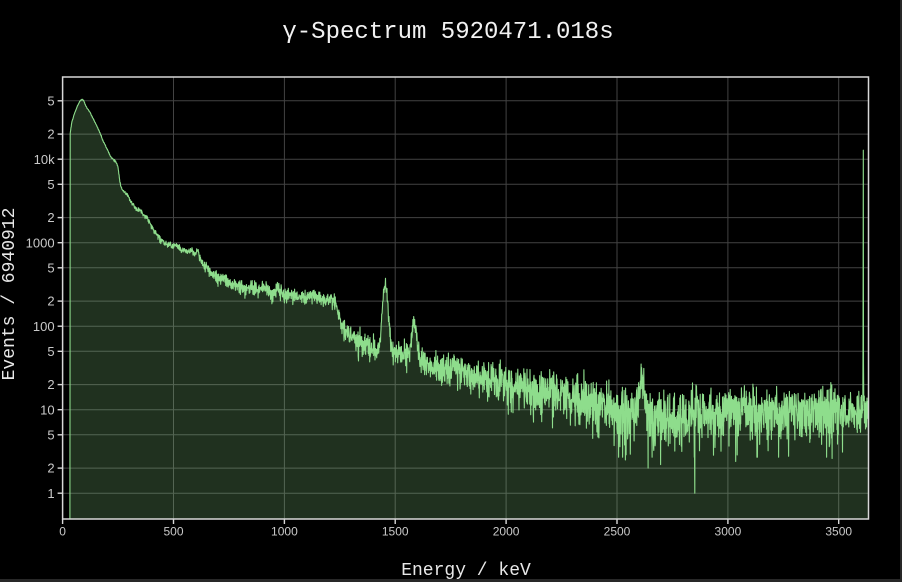 The image size is (902, 582). What do you see at coordinates (62, 532) in the screenshot?
I see `svg-text: 0` at bounding box center [62, 532].